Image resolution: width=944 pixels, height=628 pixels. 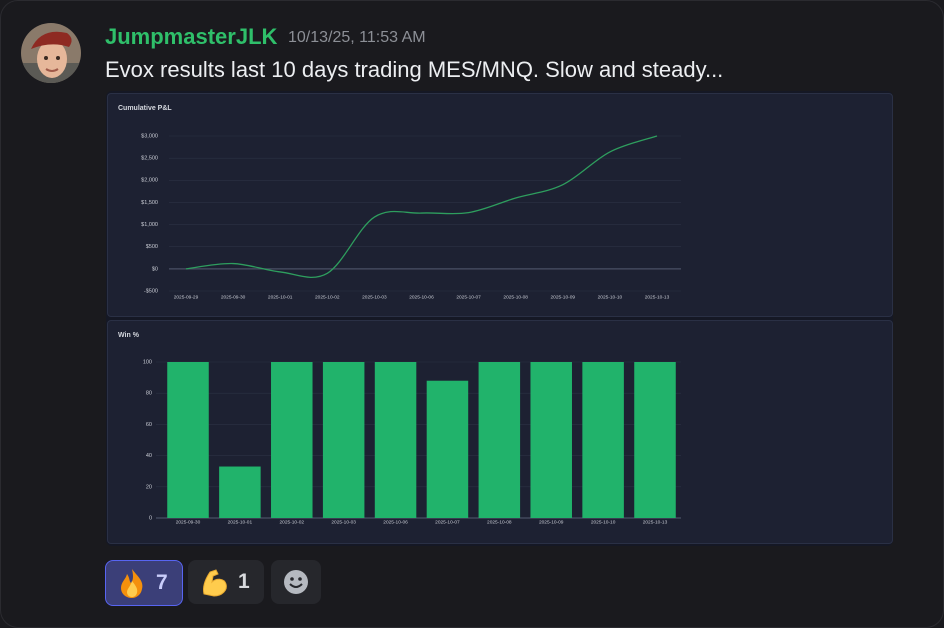 I want to click on author-name: JumpmasterJLK, so click(x=191, y=36).